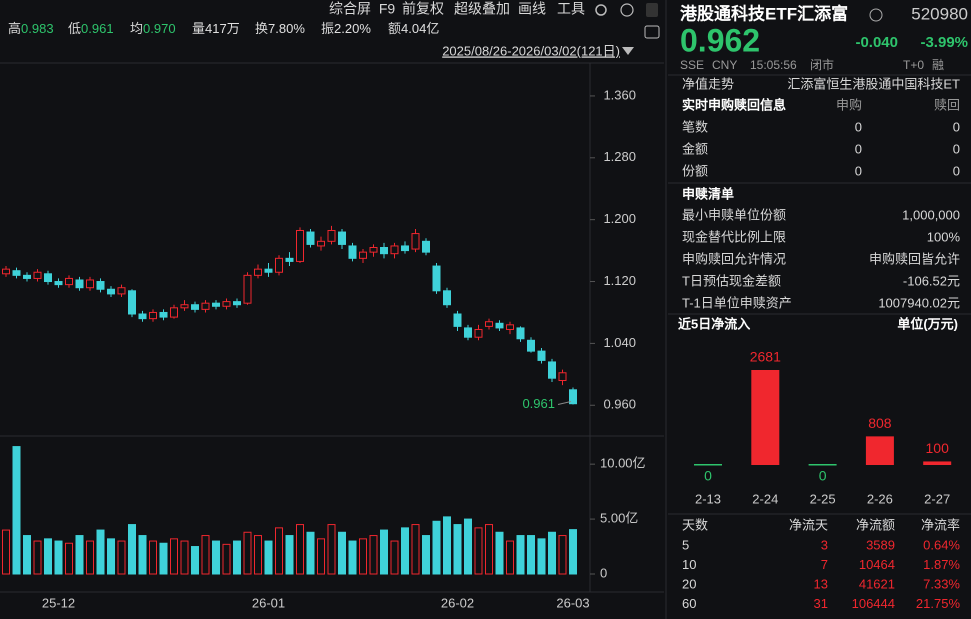 The image size is (971, 619). What do you see at coordinates (352, 28) in the screenshot?
I see `stat-value: 2.20%` at bounding box center [352, 28].